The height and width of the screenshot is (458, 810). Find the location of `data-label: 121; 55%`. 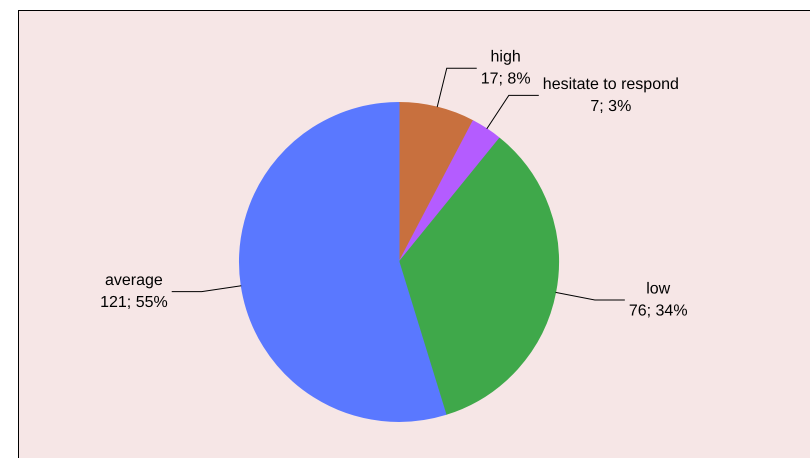

data-label: 121; 55% is located at coordinates (134, 303).